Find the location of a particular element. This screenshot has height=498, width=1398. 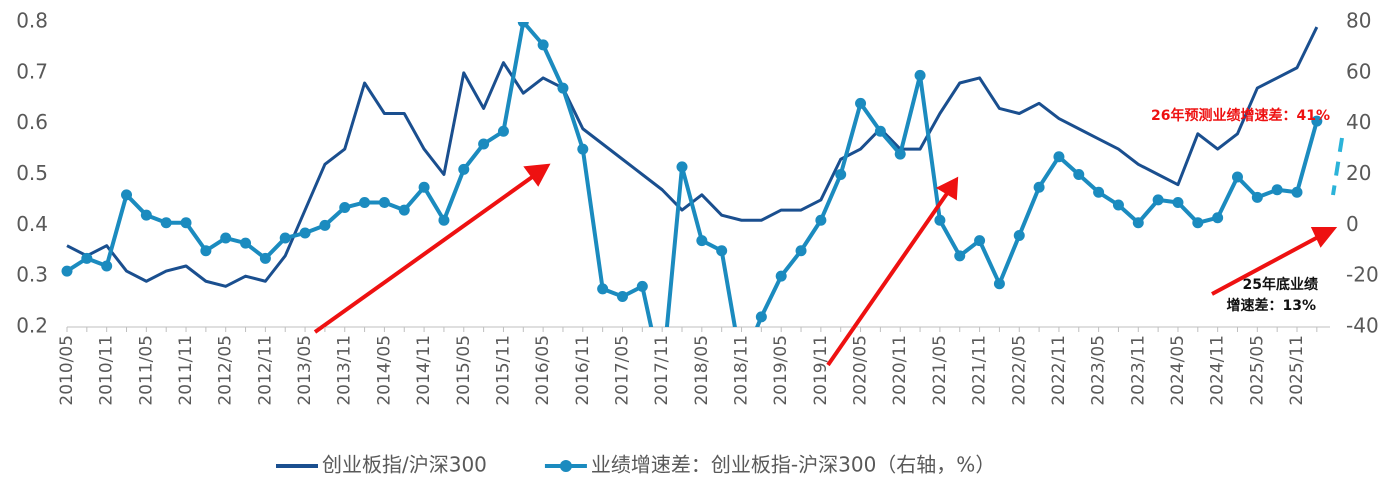

x-tick-label: 2024/05 is located at coordinates (1178, 370).